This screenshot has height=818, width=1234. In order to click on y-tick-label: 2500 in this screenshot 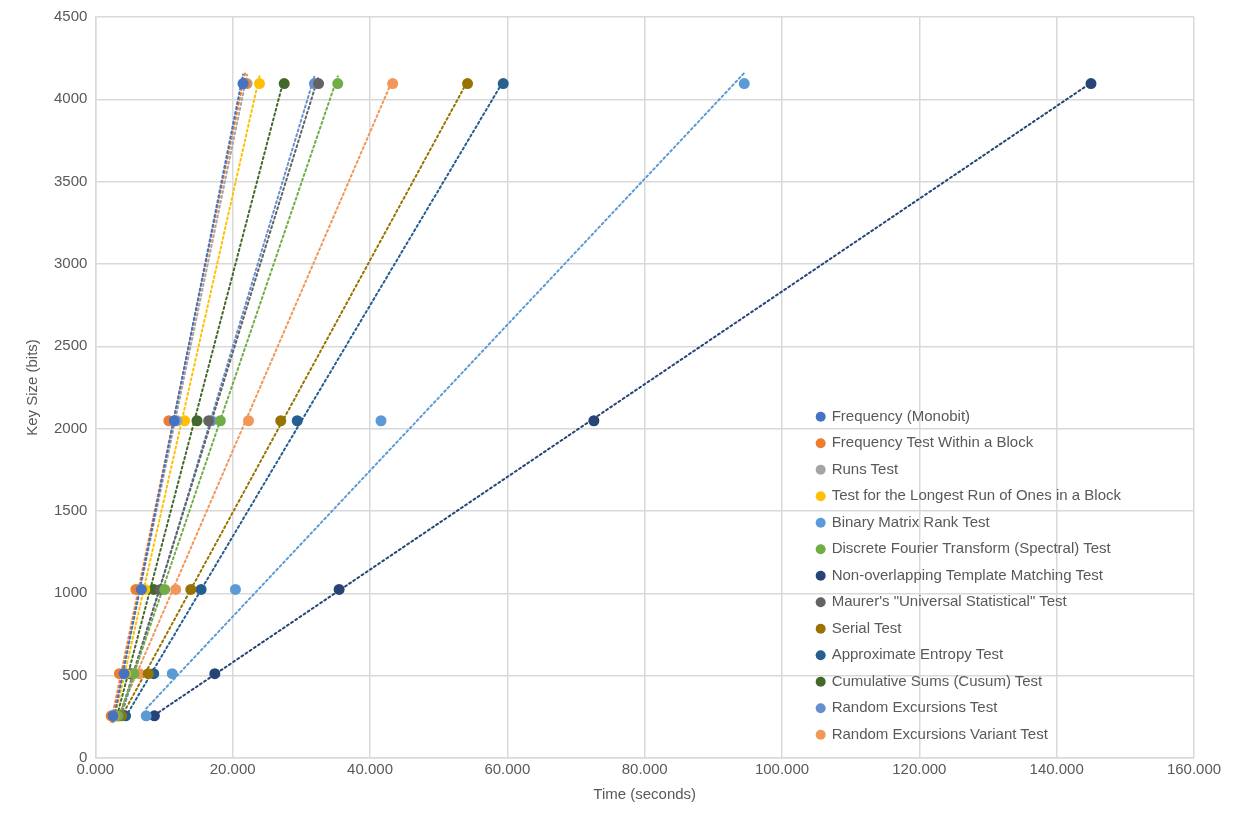, I will do `click(70, 345)`.